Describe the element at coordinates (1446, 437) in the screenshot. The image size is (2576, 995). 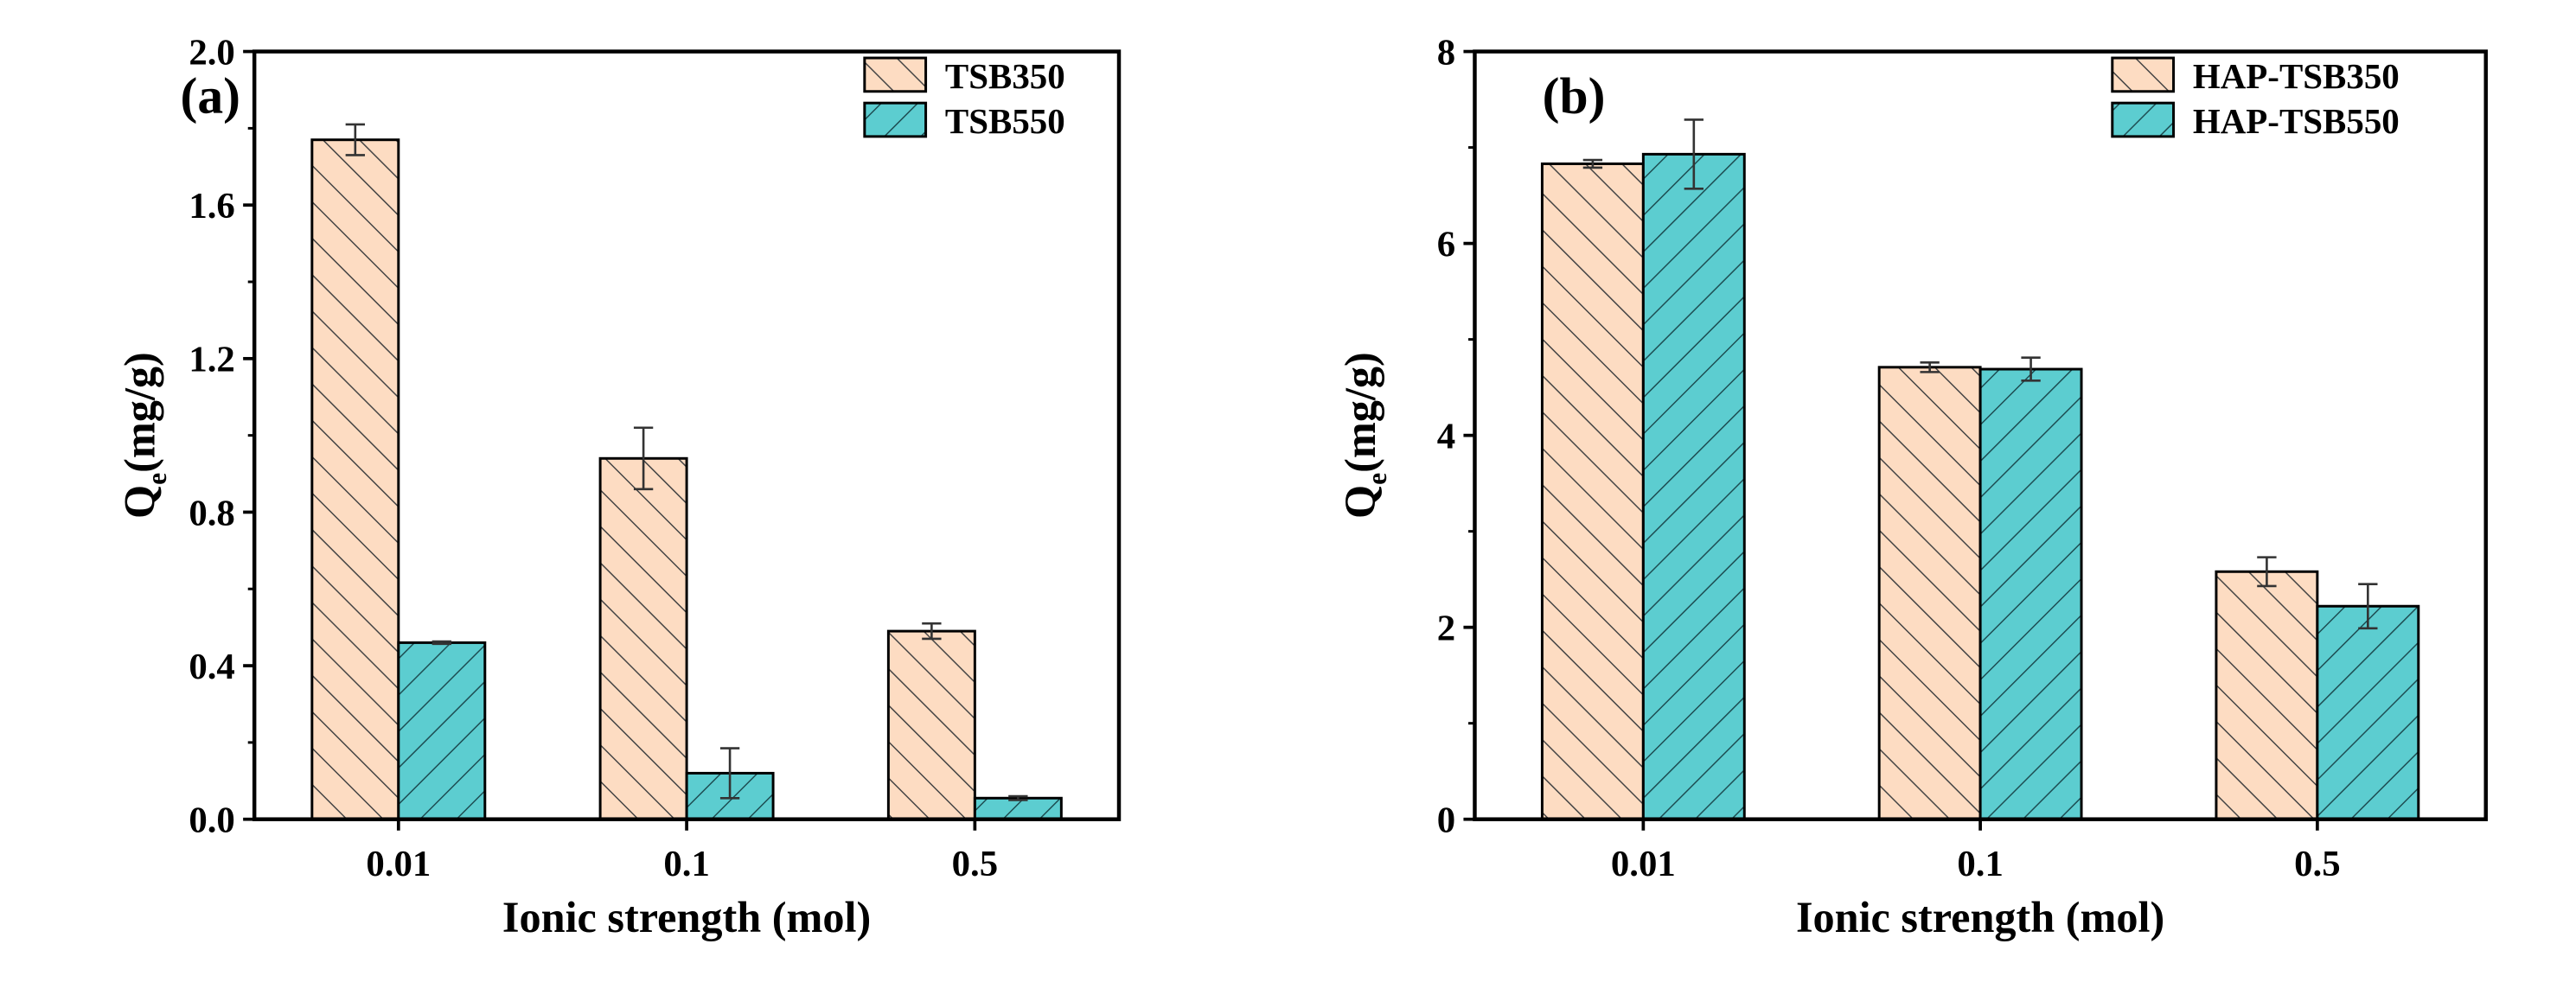
I see `y-tick-label: 4` at that location.